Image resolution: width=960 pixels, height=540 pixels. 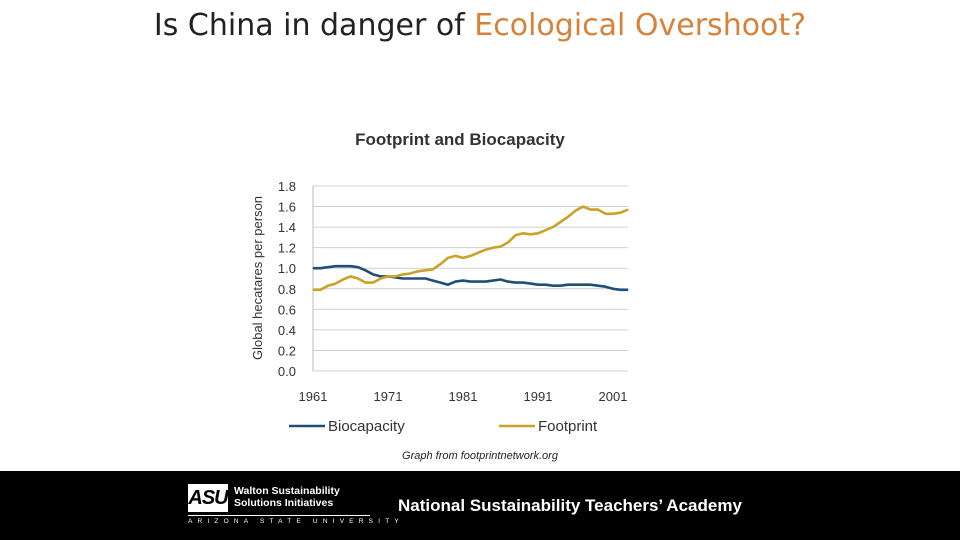 I want to click on biocapacity-line, so click(x=470, y=278).